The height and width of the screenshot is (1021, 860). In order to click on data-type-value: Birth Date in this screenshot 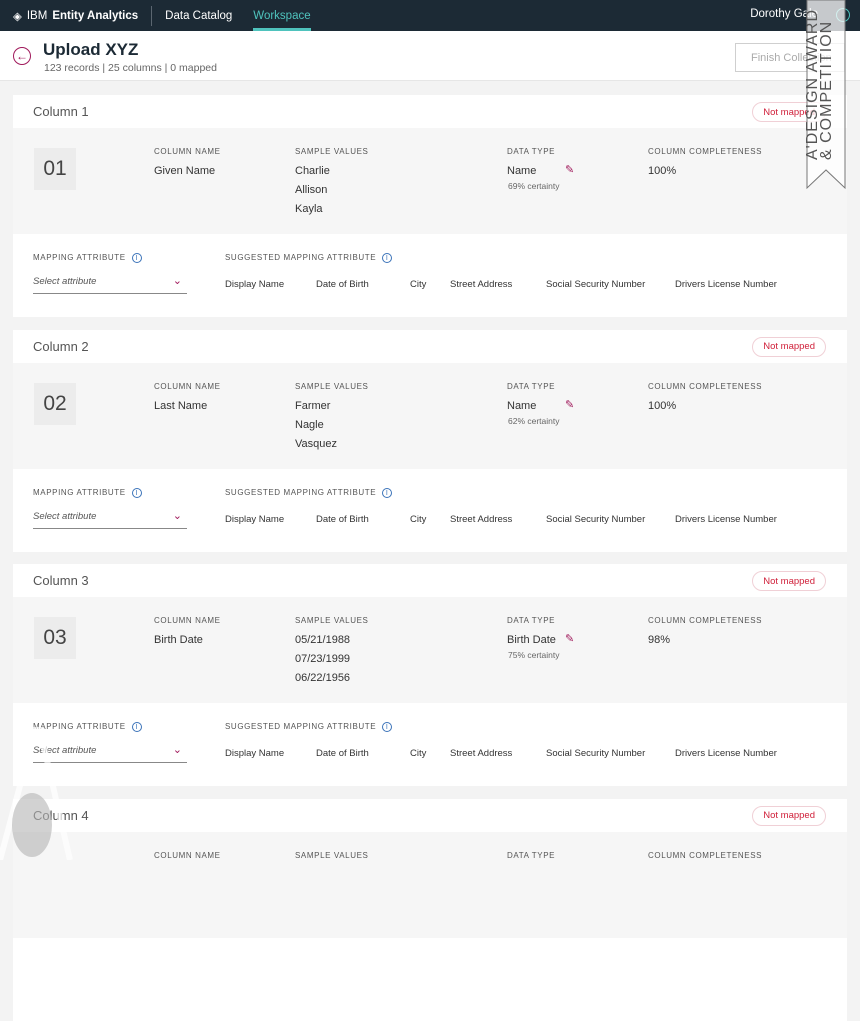, I will do `click(531, 640)`.